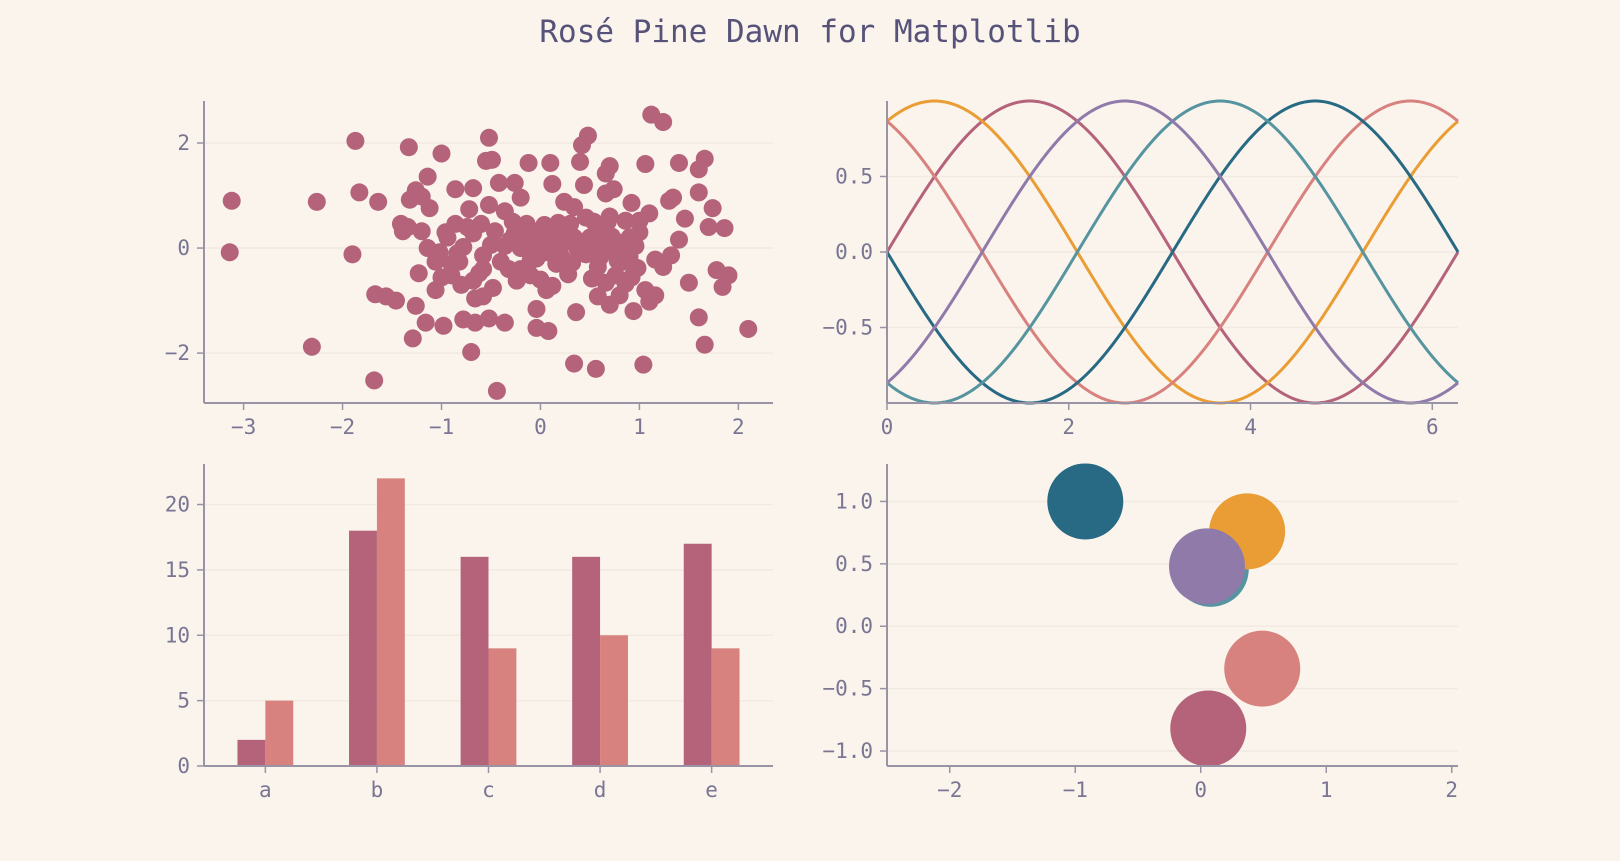 The image size is (1620, 861). What do you see at coordinates (1075, 790) in the screenshot?
I see `circles-xtick-label: −1` at bounding box center [1075, 790].